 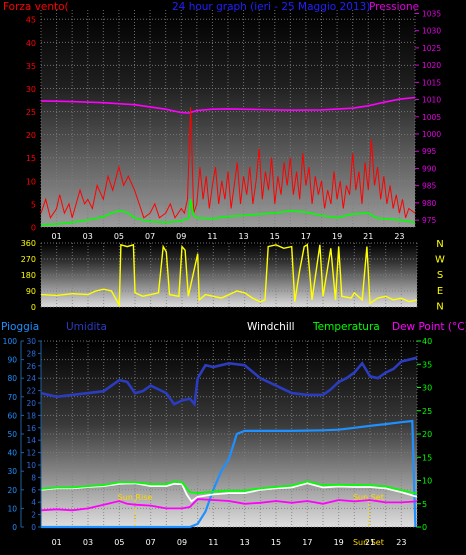 What do you see at coordinates (28, 243) in the screenshot?
I see `y-tick-label: 360` at bounding box center [28, 243].